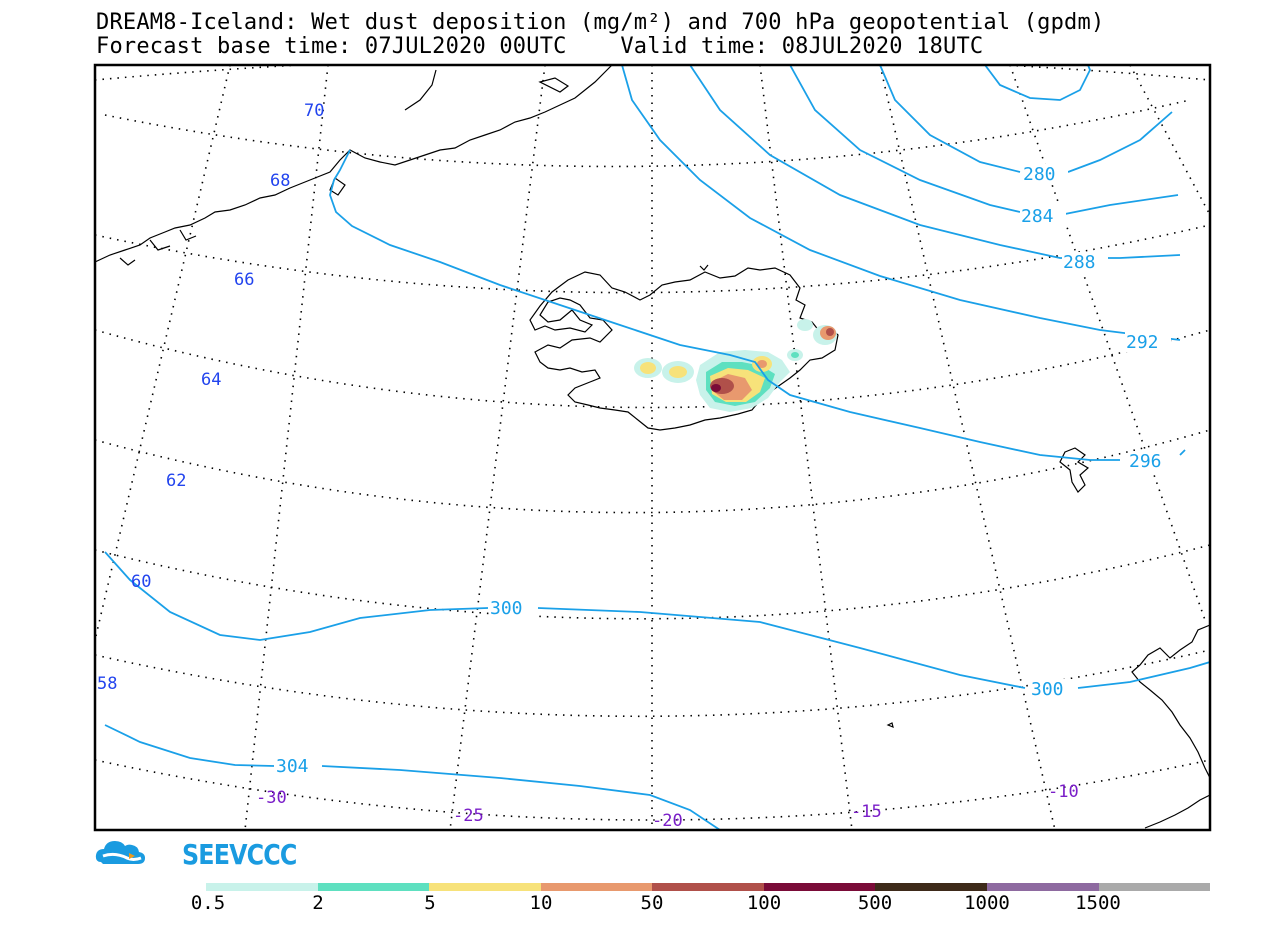 The height and width of the screenshot is (925, 1276). I want to click on lon-label-minus15: -15, so click(866, 812).